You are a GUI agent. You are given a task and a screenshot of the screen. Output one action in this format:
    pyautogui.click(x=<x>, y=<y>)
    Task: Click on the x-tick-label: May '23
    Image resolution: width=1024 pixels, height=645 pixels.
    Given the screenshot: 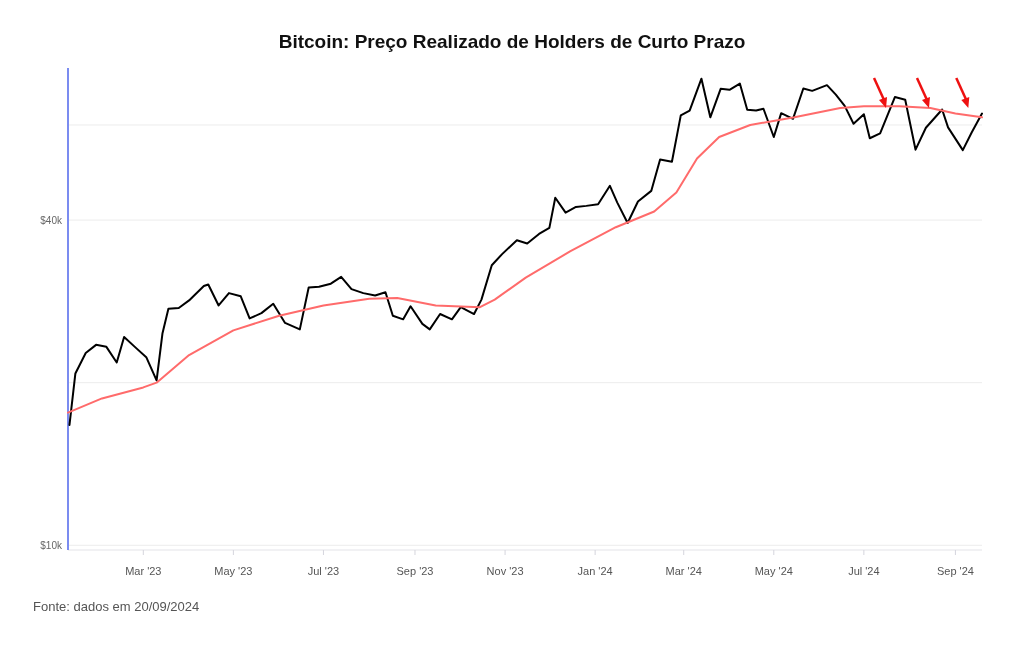 What is the action you would take?
    pyautogui.click(x=233, y=571)
    